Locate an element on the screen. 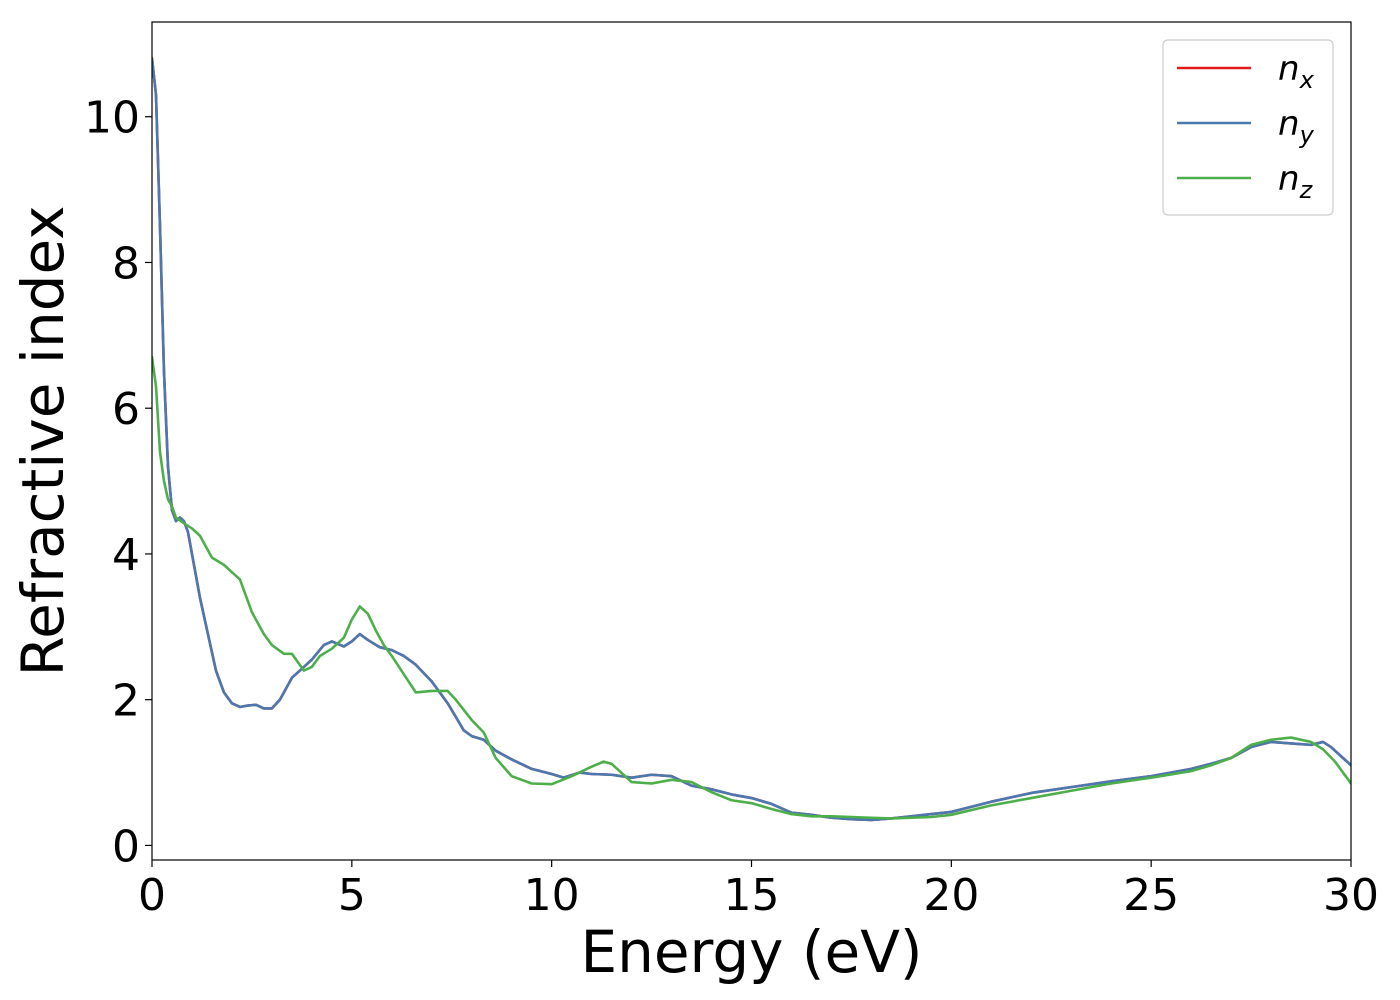 The width and height of the screenshot is (1400, 1000). y-tick-label: 6 is located at coordinates (126, 409).